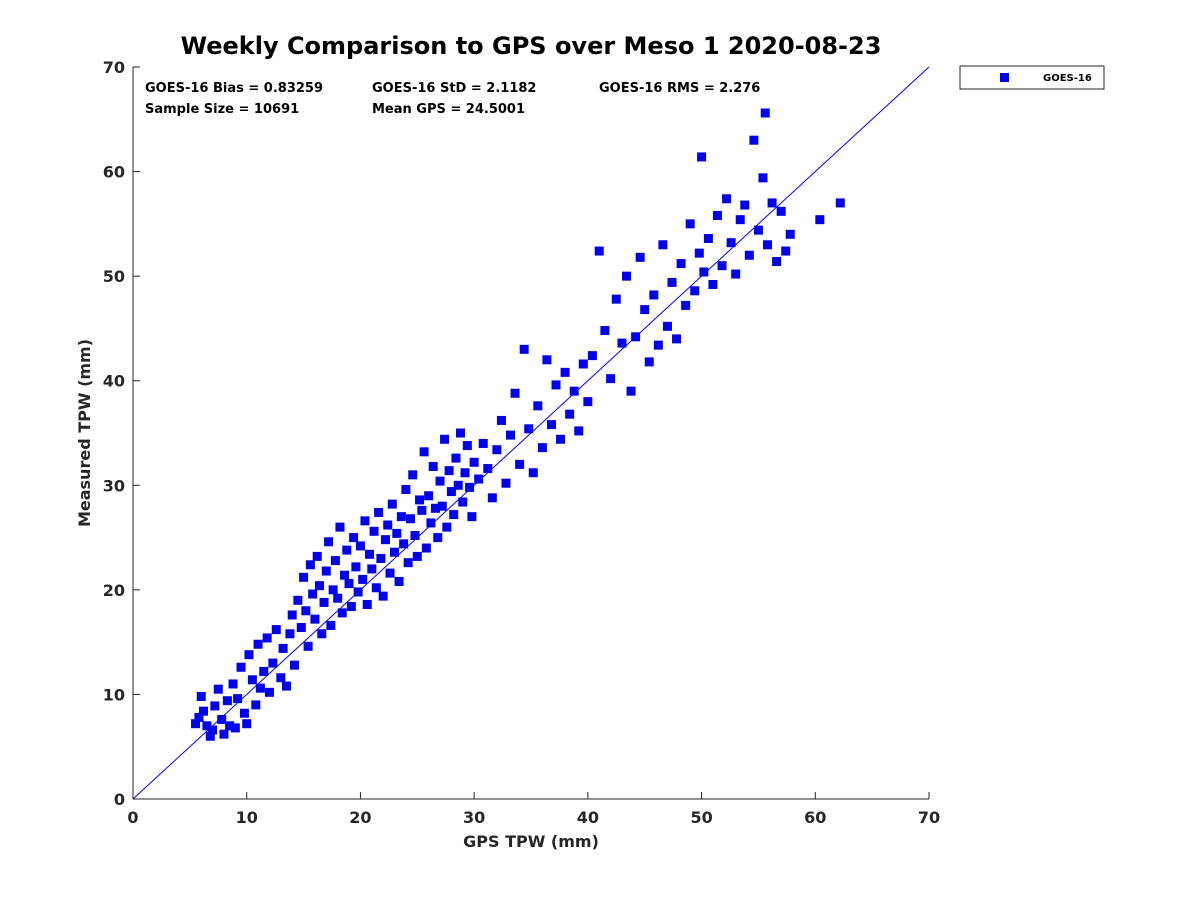 Image resolution: width=1200 pixels, height=900 pixels. What do you see at coordinates (247, 817) in the screenshot?
I see `x-tick-label: 10` at bounding box center [247, 817].